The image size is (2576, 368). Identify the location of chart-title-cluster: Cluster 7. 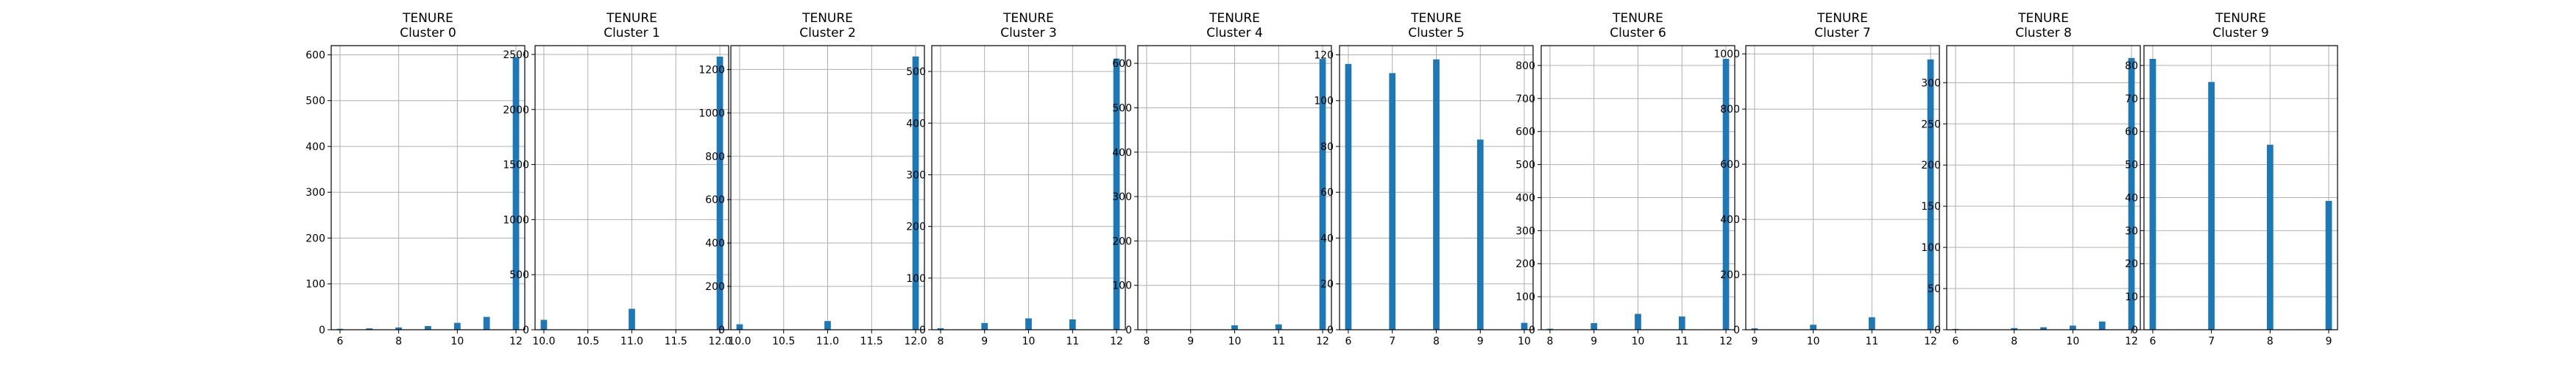
(1843, 33).